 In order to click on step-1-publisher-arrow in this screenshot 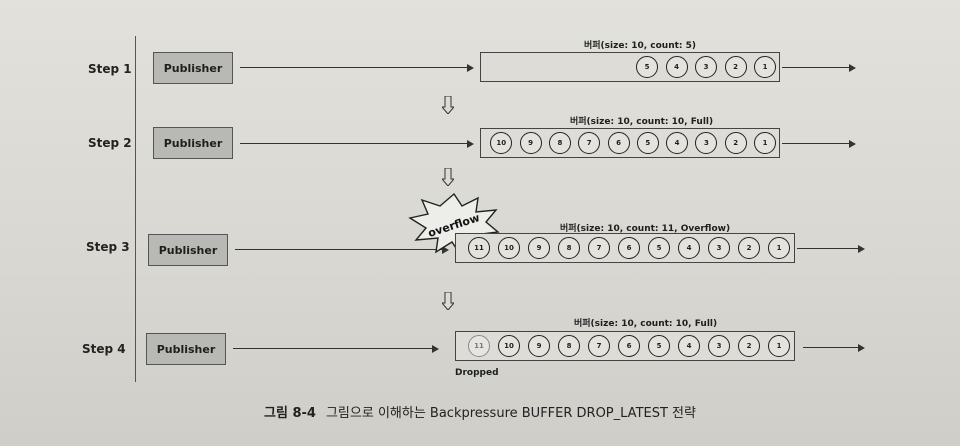, I will do `click(357, 67)`.